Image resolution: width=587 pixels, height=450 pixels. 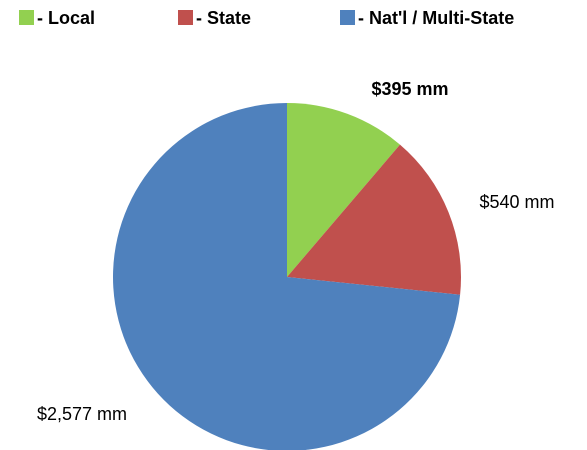 I want to click on data-label: $2,577 mm, so click(x=82, y=414).